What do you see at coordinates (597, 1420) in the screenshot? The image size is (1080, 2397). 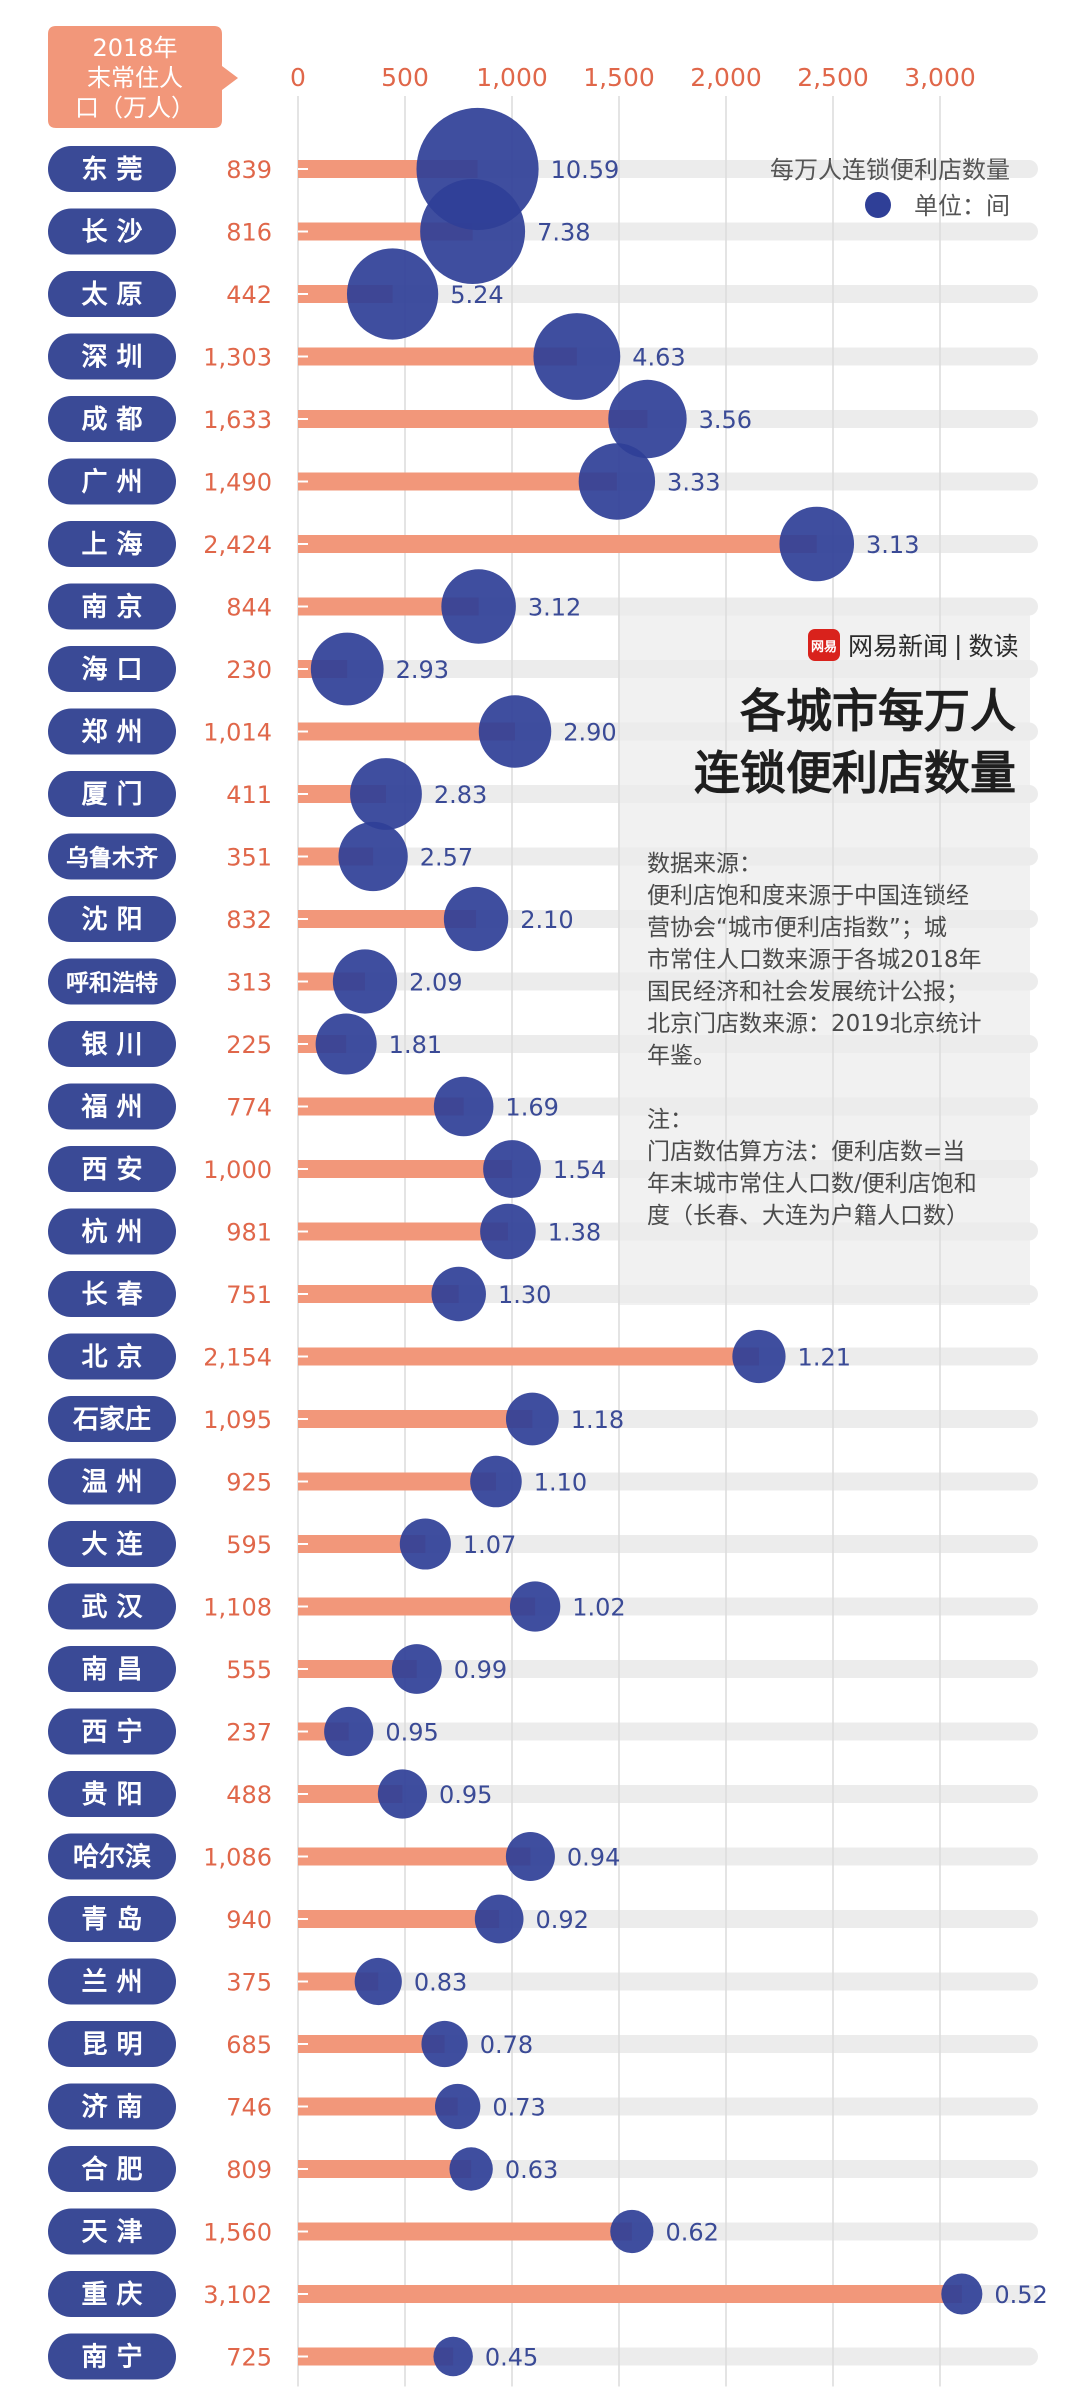 I see `density-value: 1.18` at bounding box center [597, 1420].